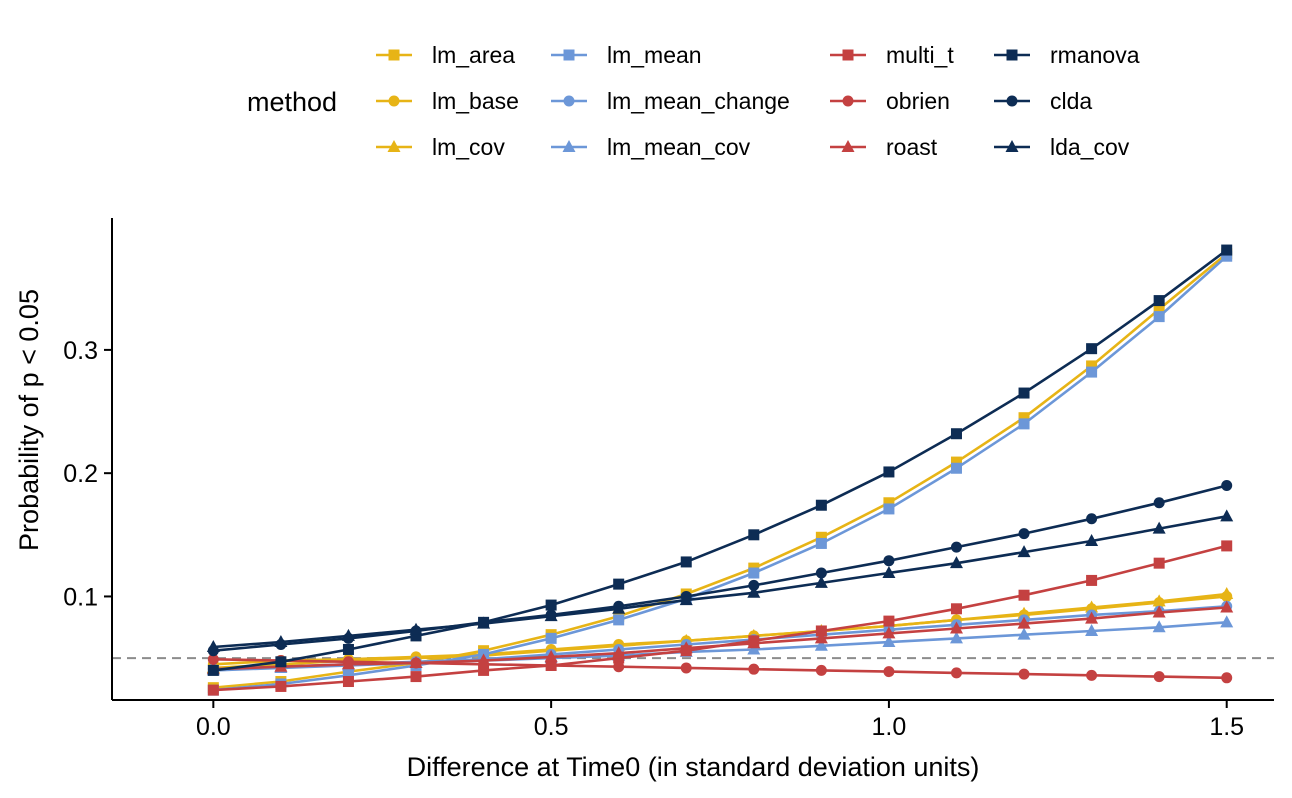  What do you see at coordinates (80, 474) in the screenshot?
I see `y-tick-label: 0.2` at bounding box center [80, 474].